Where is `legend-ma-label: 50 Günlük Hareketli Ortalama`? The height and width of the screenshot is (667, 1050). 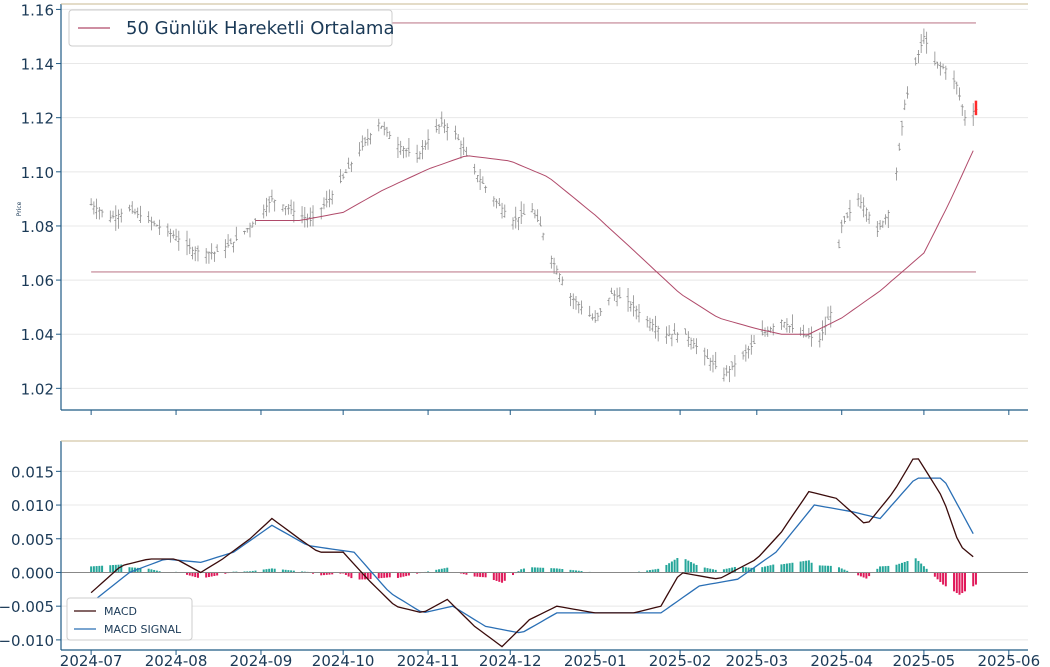 legend-ma-label: 50 Günlük Hareketli Ortalama is located at coordinates (260, 28).